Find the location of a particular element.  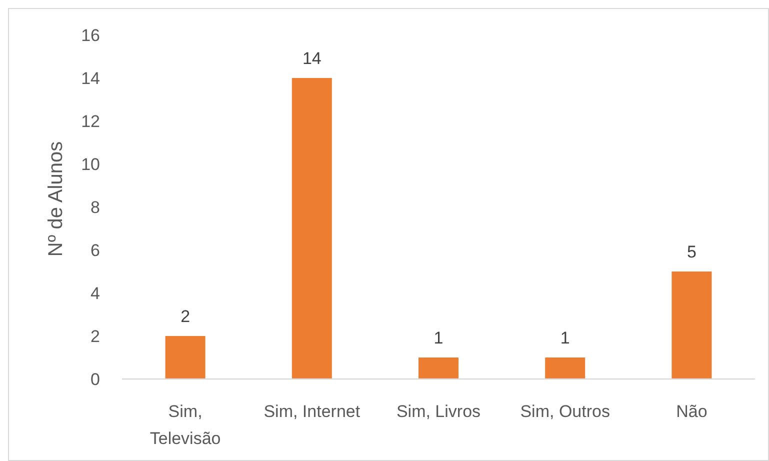

x-tick-label: Sim, Internet is located at coordinates (312, 411).